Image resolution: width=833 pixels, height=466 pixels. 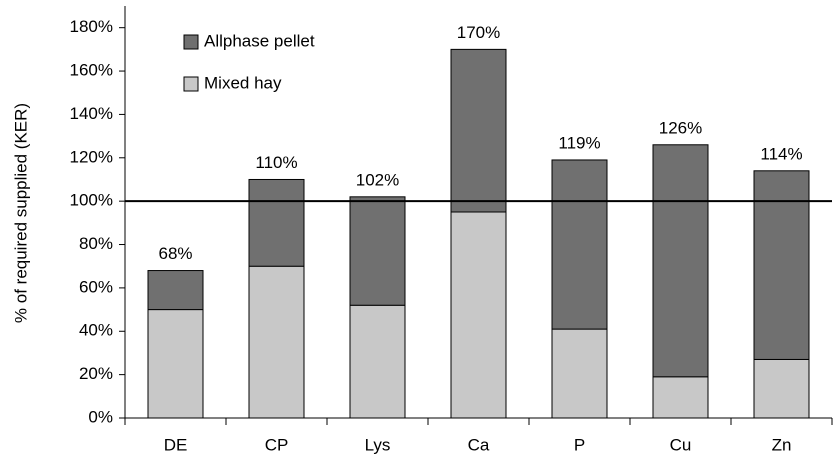 I want to click on y-tick-label: 120%, so click(x=91, y=156).